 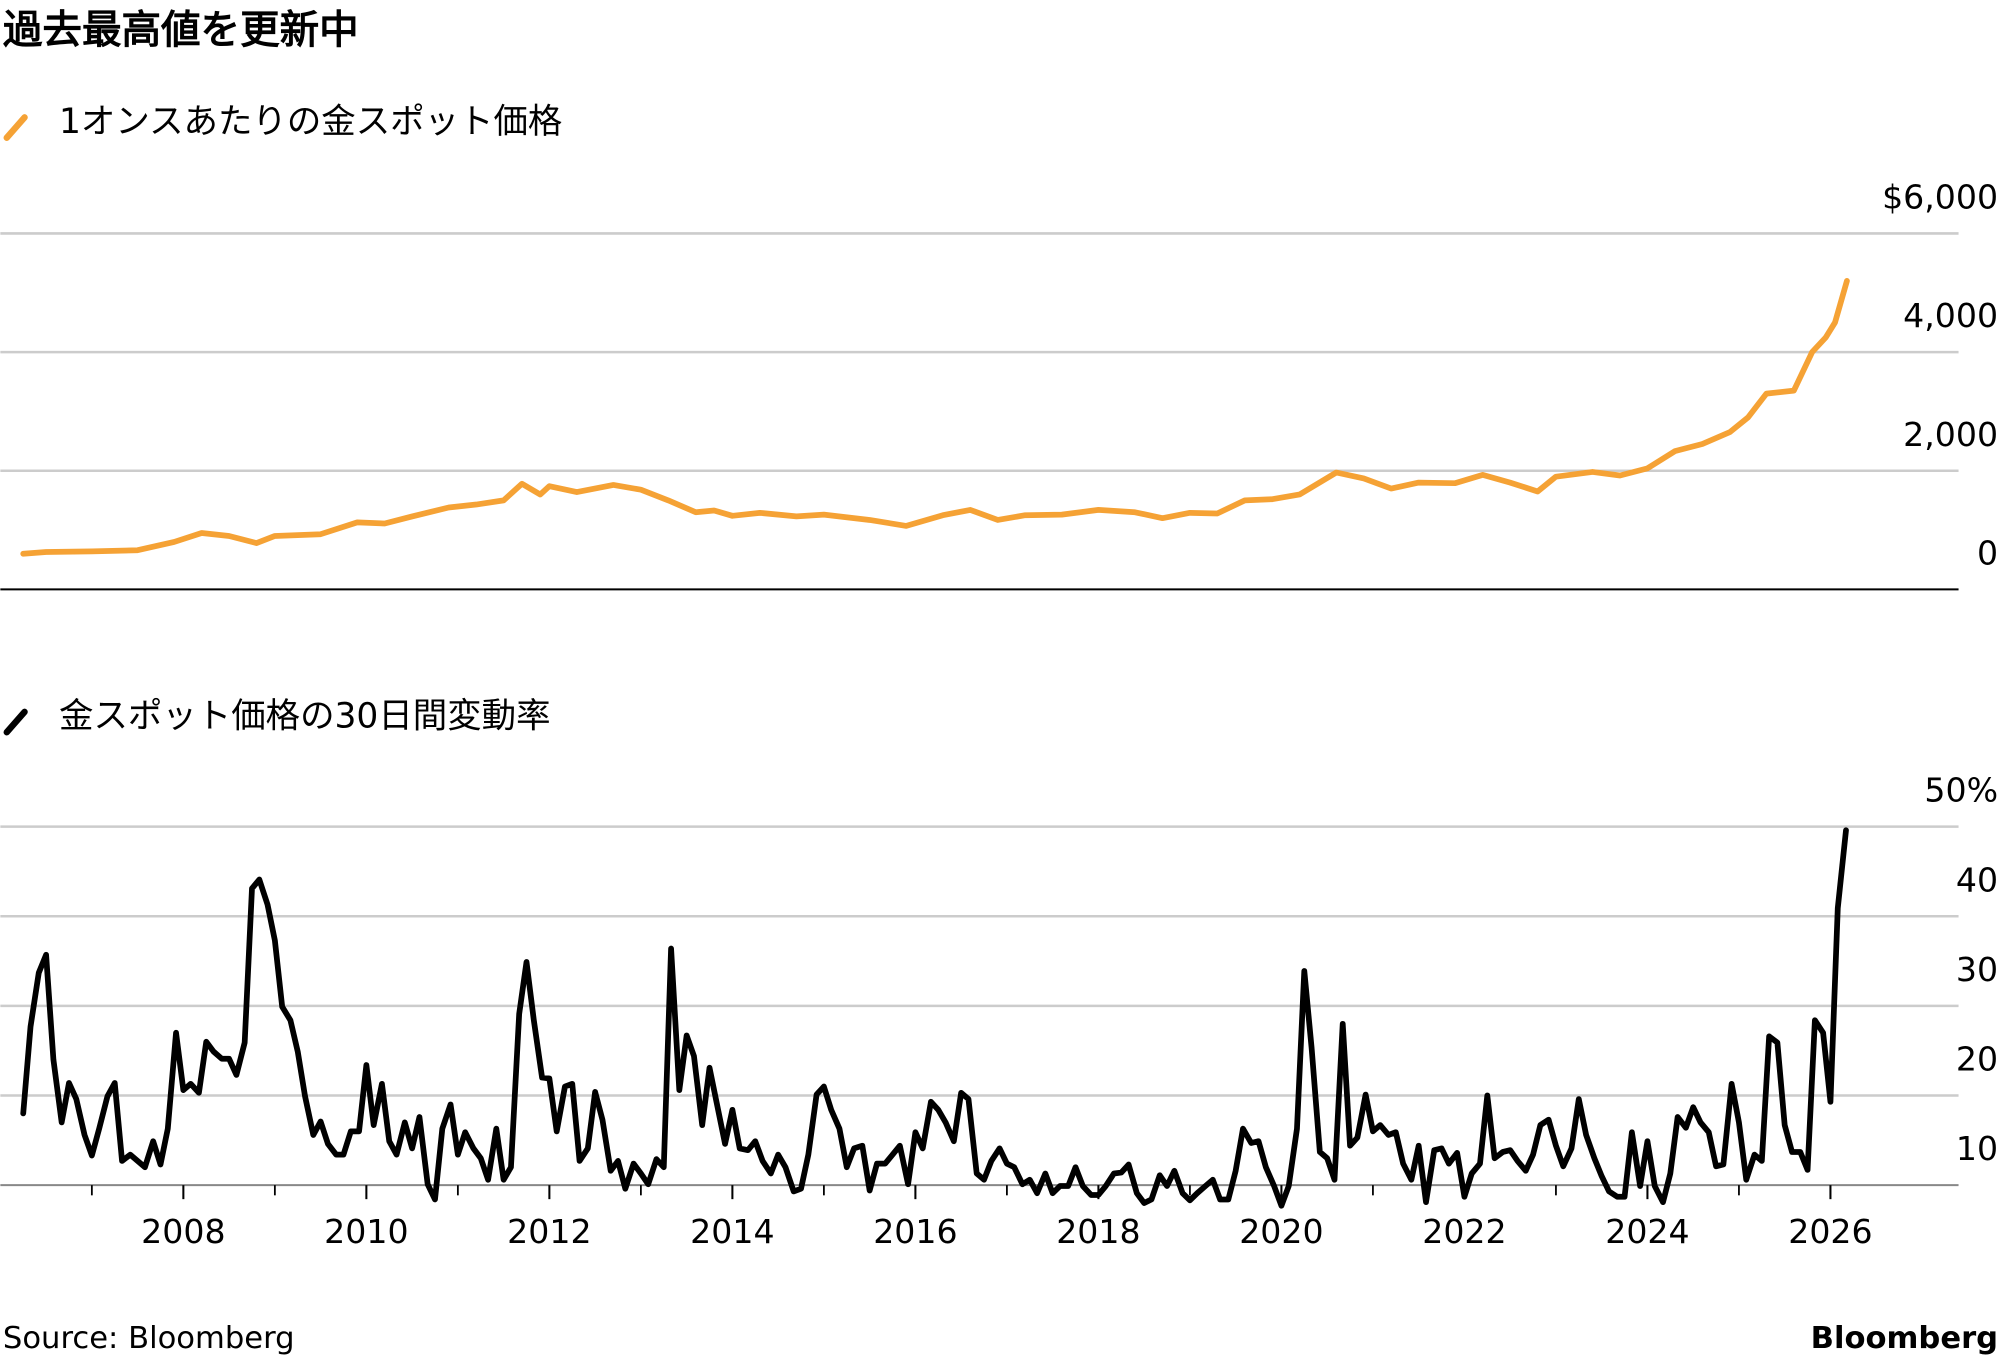 What do you see at coordinates (183, 1231) in the screenshot?
I see `x-tick-label: 2008` at bounding box center [183, 1231].